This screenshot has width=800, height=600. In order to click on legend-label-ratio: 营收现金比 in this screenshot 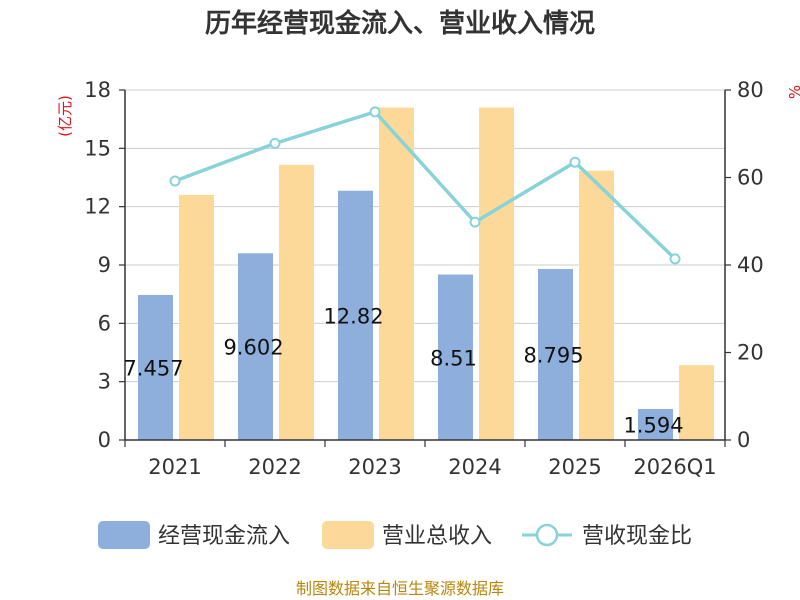, I will do `click(637, 536)`.